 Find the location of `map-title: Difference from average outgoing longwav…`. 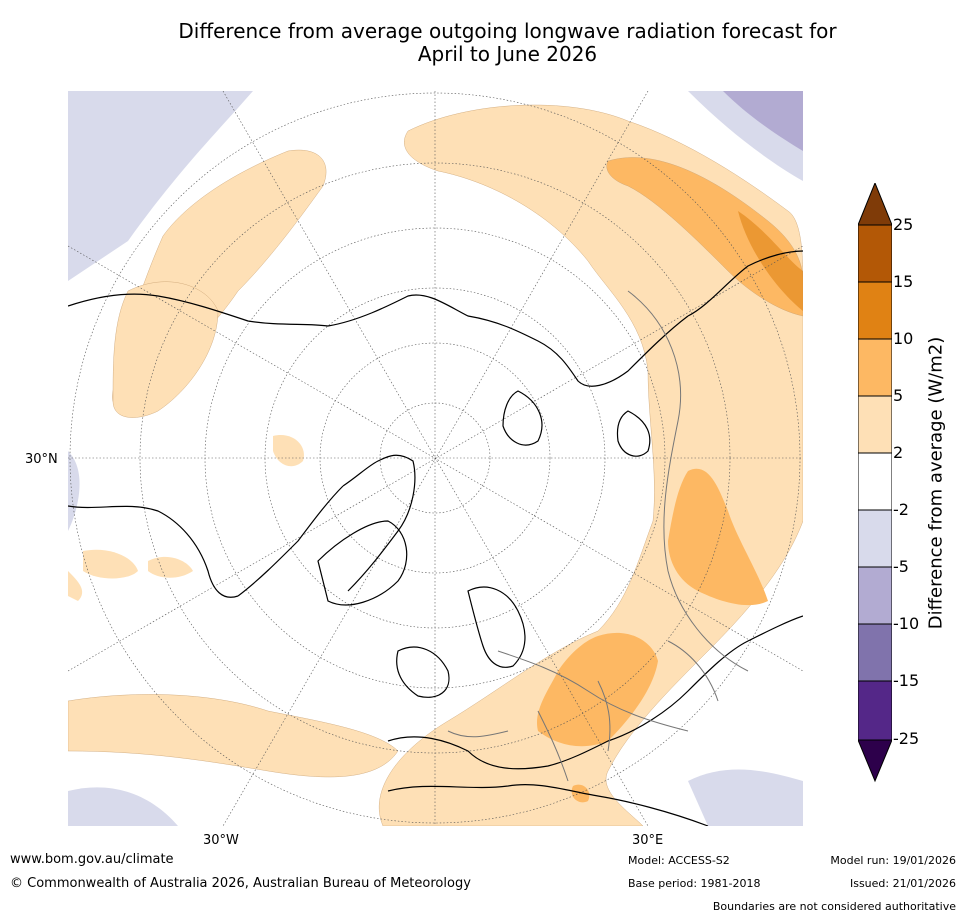

map-title: Difference from average outgoing longwav… is located at coordinates (502, 43).